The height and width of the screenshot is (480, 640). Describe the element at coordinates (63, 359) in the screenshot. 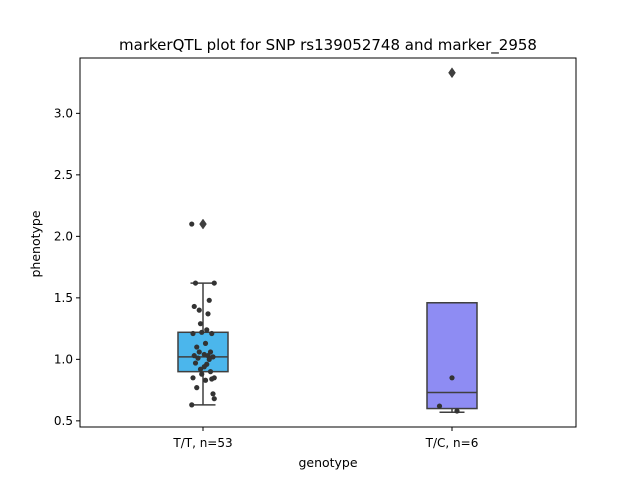

I see `y-tick-label: 1.0` at that location.